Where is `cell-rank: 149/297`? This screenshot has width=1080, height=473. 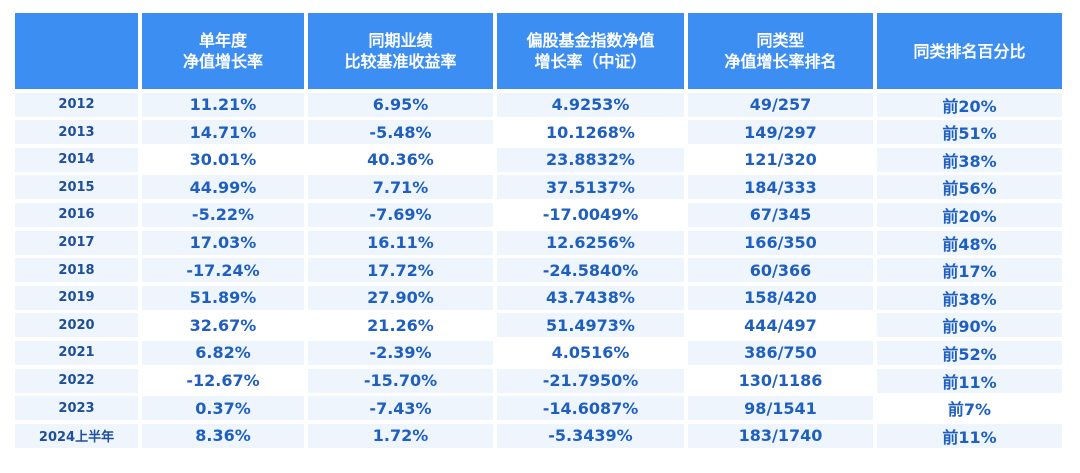
cell-rank: 149/297 is located at coordinates (780, 132).